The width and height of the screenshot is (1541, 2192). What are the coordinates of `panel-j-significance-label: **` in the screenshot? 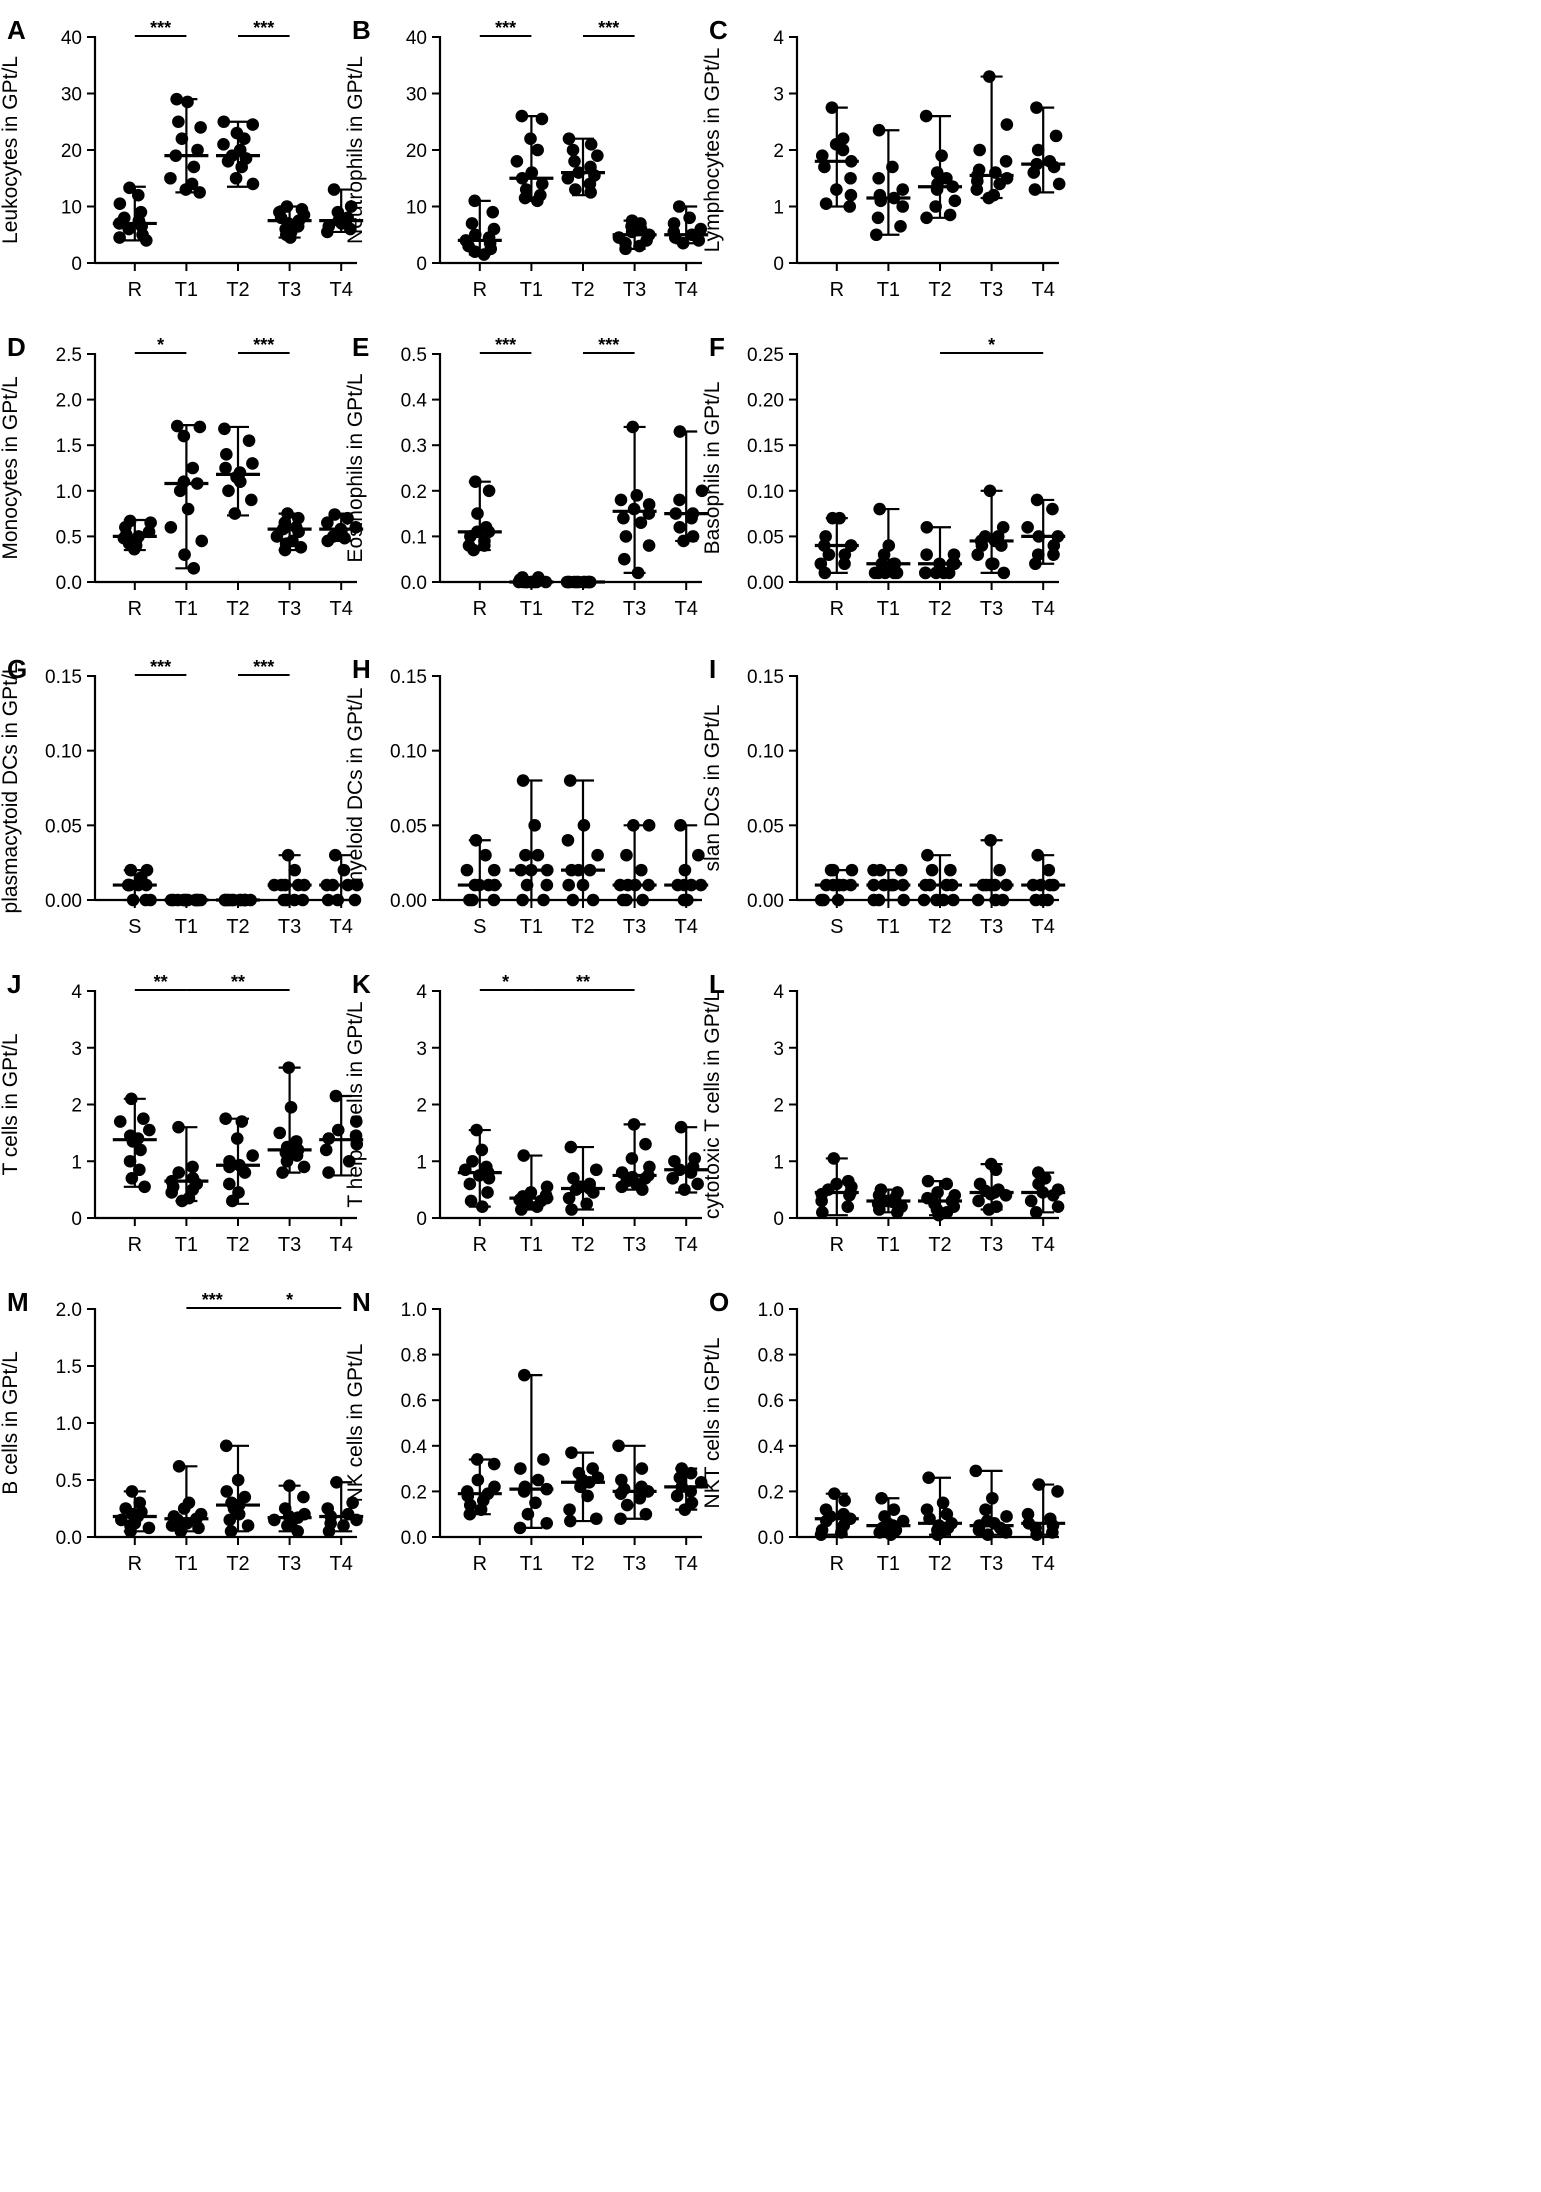 It's located at (161, 982).